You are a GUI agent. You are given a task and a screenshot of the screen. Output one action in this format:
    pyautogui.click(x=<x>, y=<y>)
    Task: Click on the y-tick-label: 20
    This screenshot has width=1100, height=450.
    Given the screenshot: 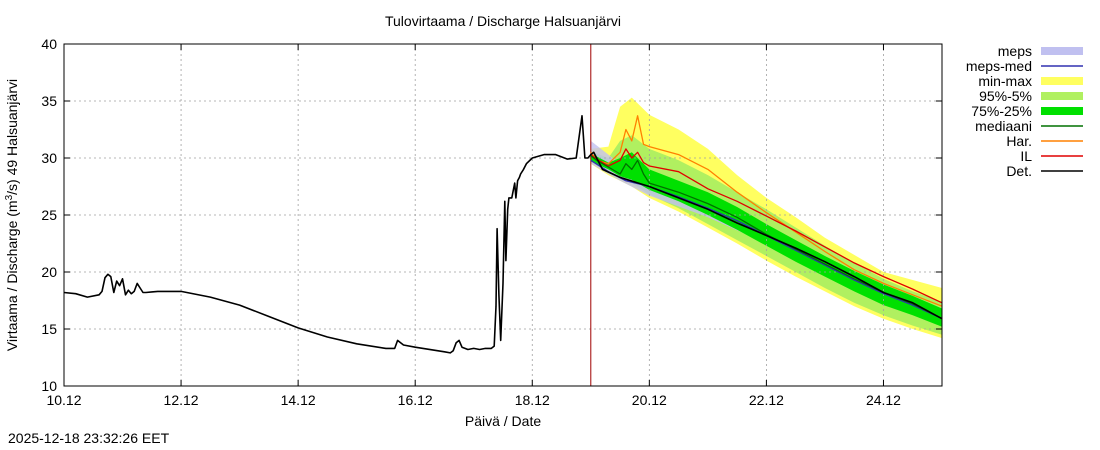 What is the action you would take?
    pyautogui.click(x=49, y=272)
    